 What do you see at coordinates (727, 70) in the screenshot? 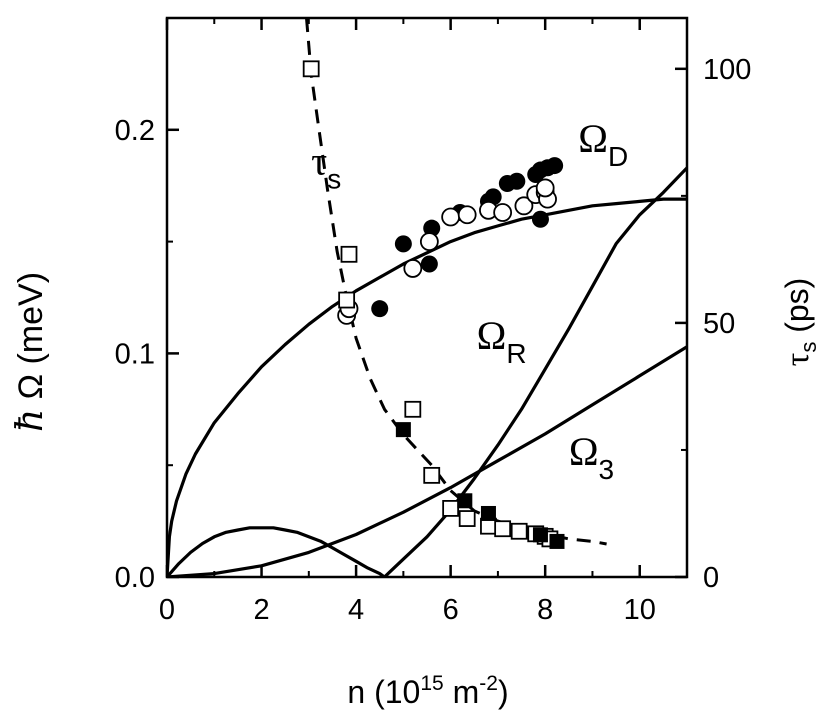
I see `right-y-tick-label: 100` at bounding box center [727, 70].